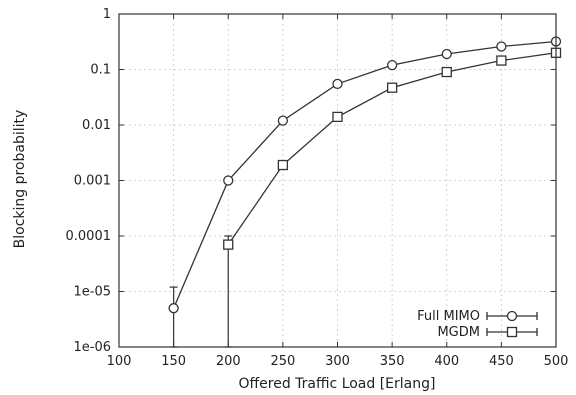  Describe the element at coordinates (119, 361) in the screenshot. I see `x-tick-label: 100` at that location.